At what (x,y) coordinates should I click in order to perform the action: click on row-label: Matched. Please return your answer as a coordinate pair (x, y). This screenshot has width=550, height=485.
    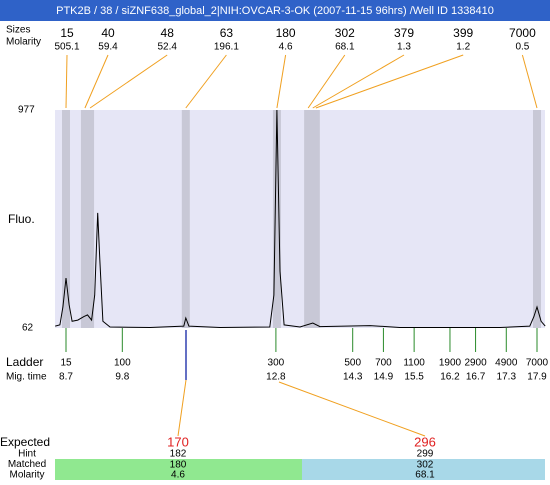
    Looking at the image, I should click on (27, 464).